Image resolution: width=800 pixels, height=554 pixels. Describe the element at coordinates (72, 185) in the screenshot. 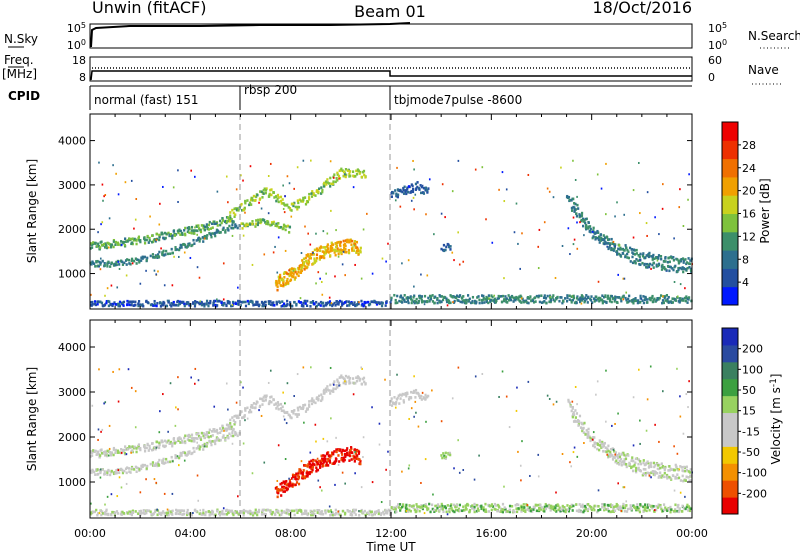

I see `power-ytick-label: 3000` at that location.